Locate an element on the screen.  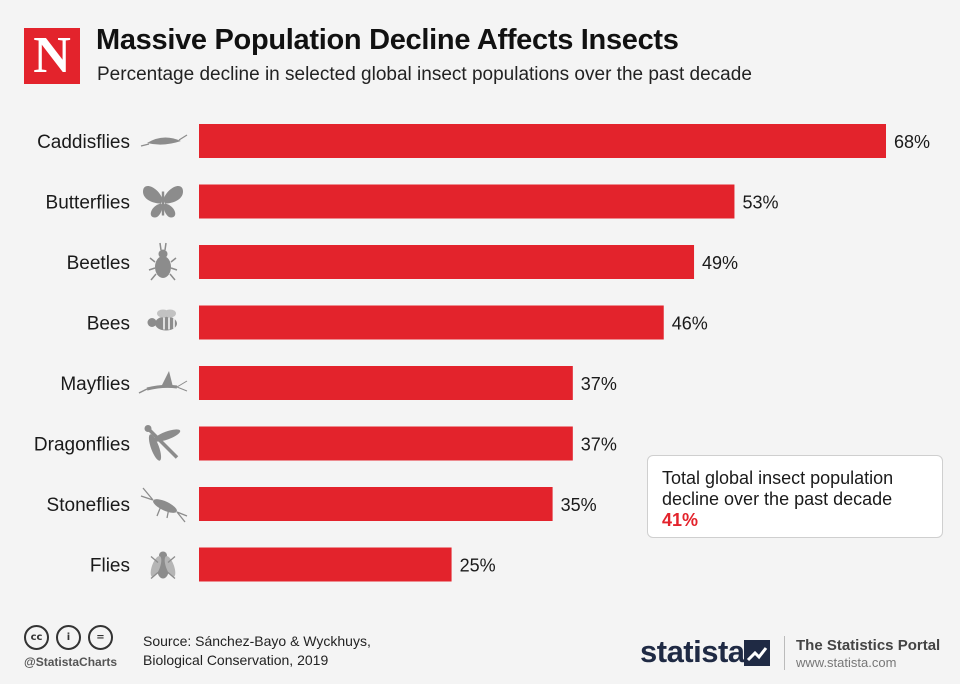
newsweek-logo: N is located at coordinates (52, 56).